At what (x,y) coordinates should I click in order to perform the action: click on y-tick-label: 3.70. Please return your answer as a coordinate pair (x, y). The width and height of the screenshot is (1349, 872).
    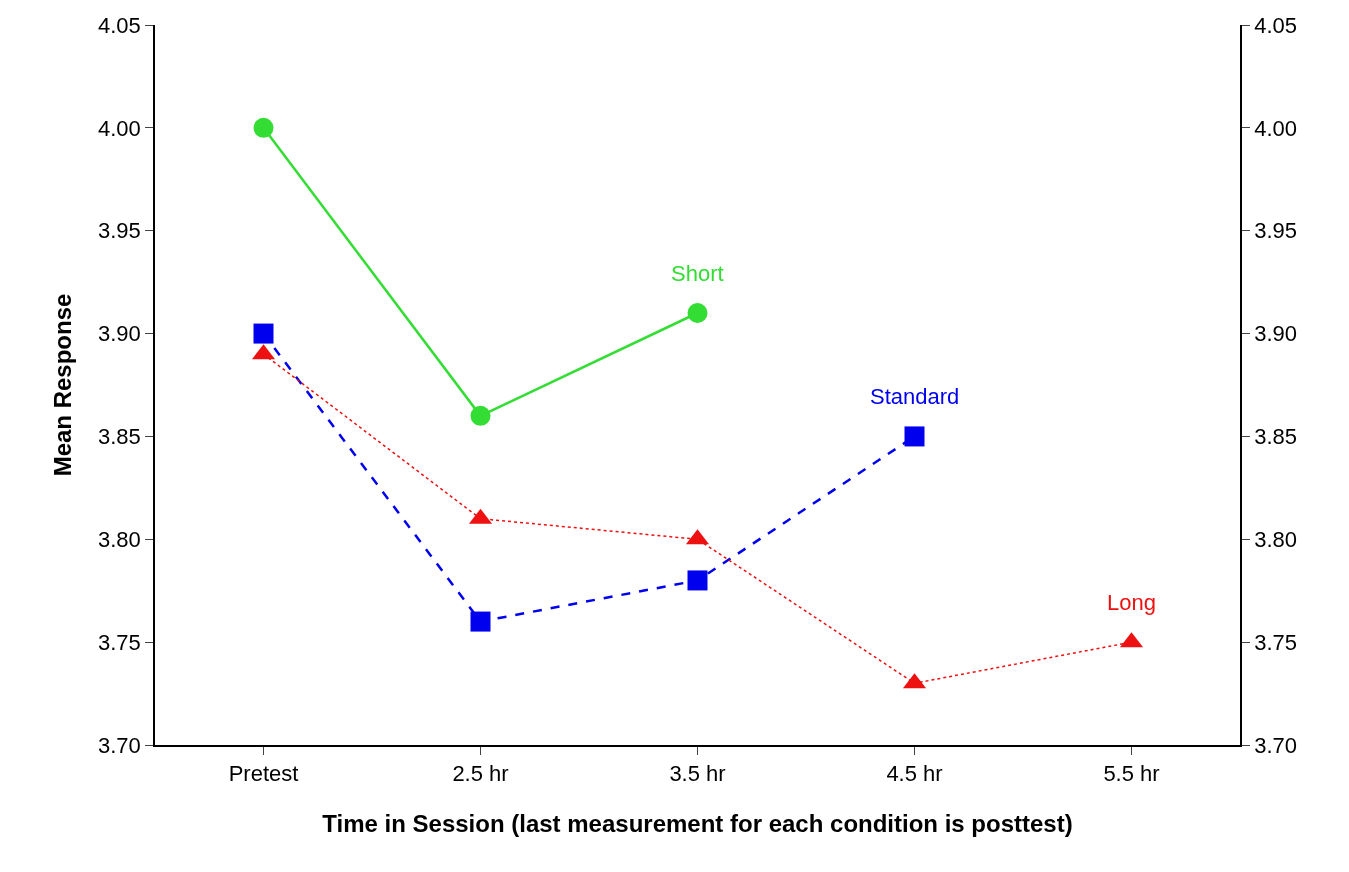
    Looking at the image, I should click on (119, 745).